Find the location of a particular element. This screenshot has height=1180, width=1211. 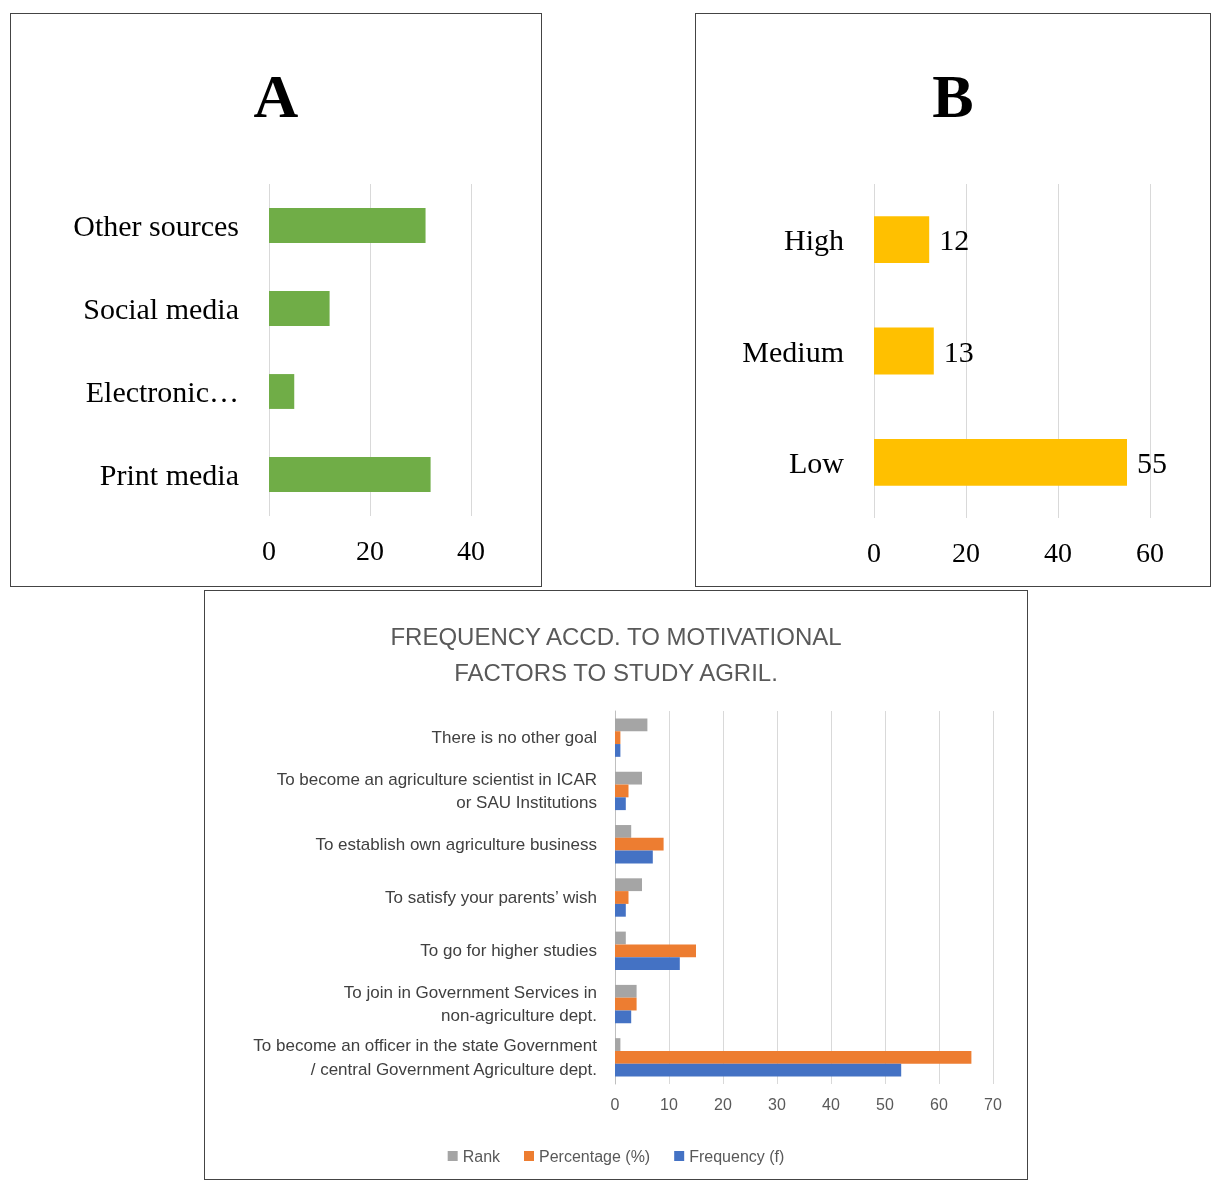

legend-label: Percentage (%) is located at coordinates (595, 1156).